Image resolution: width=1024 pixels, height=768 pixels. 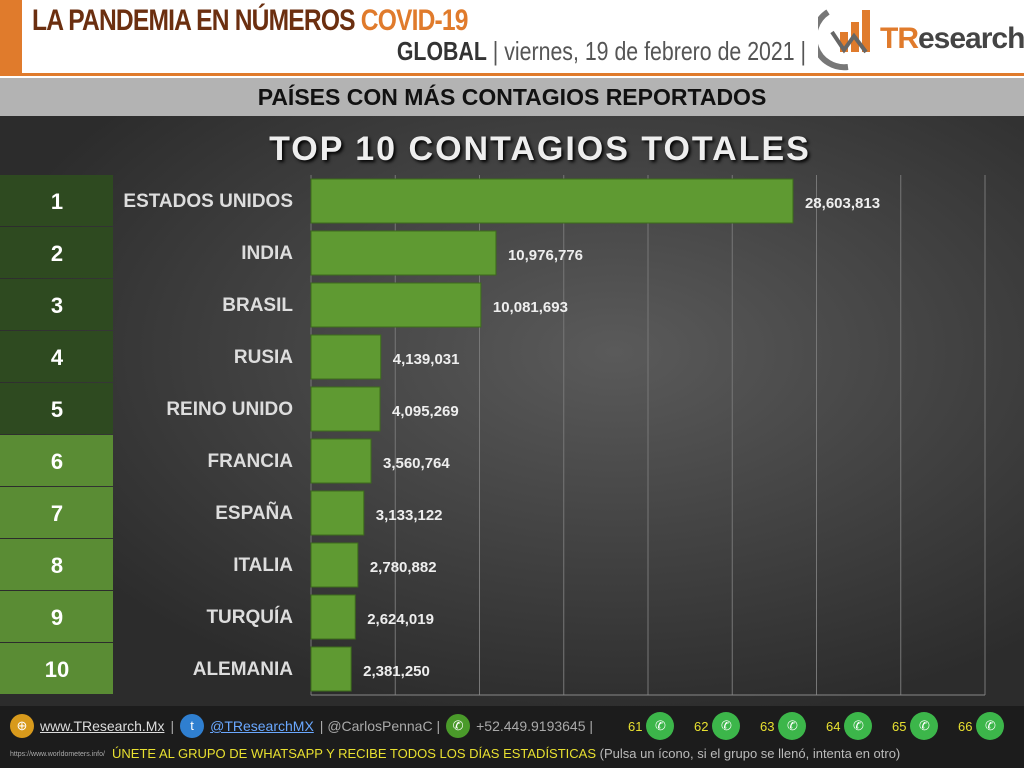 I want to click on chart-title: TOP 10 CONTAGIOS TOTALES, so click(x=540, y=149).